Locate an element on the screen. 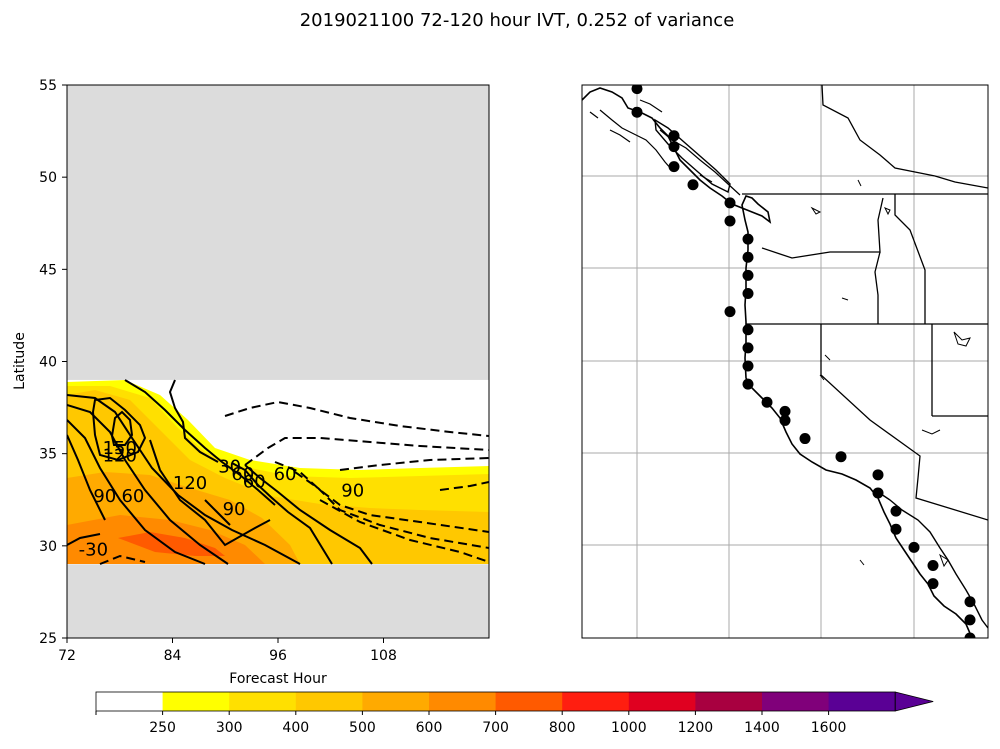  state-borders is located at coordinates (865, 303).